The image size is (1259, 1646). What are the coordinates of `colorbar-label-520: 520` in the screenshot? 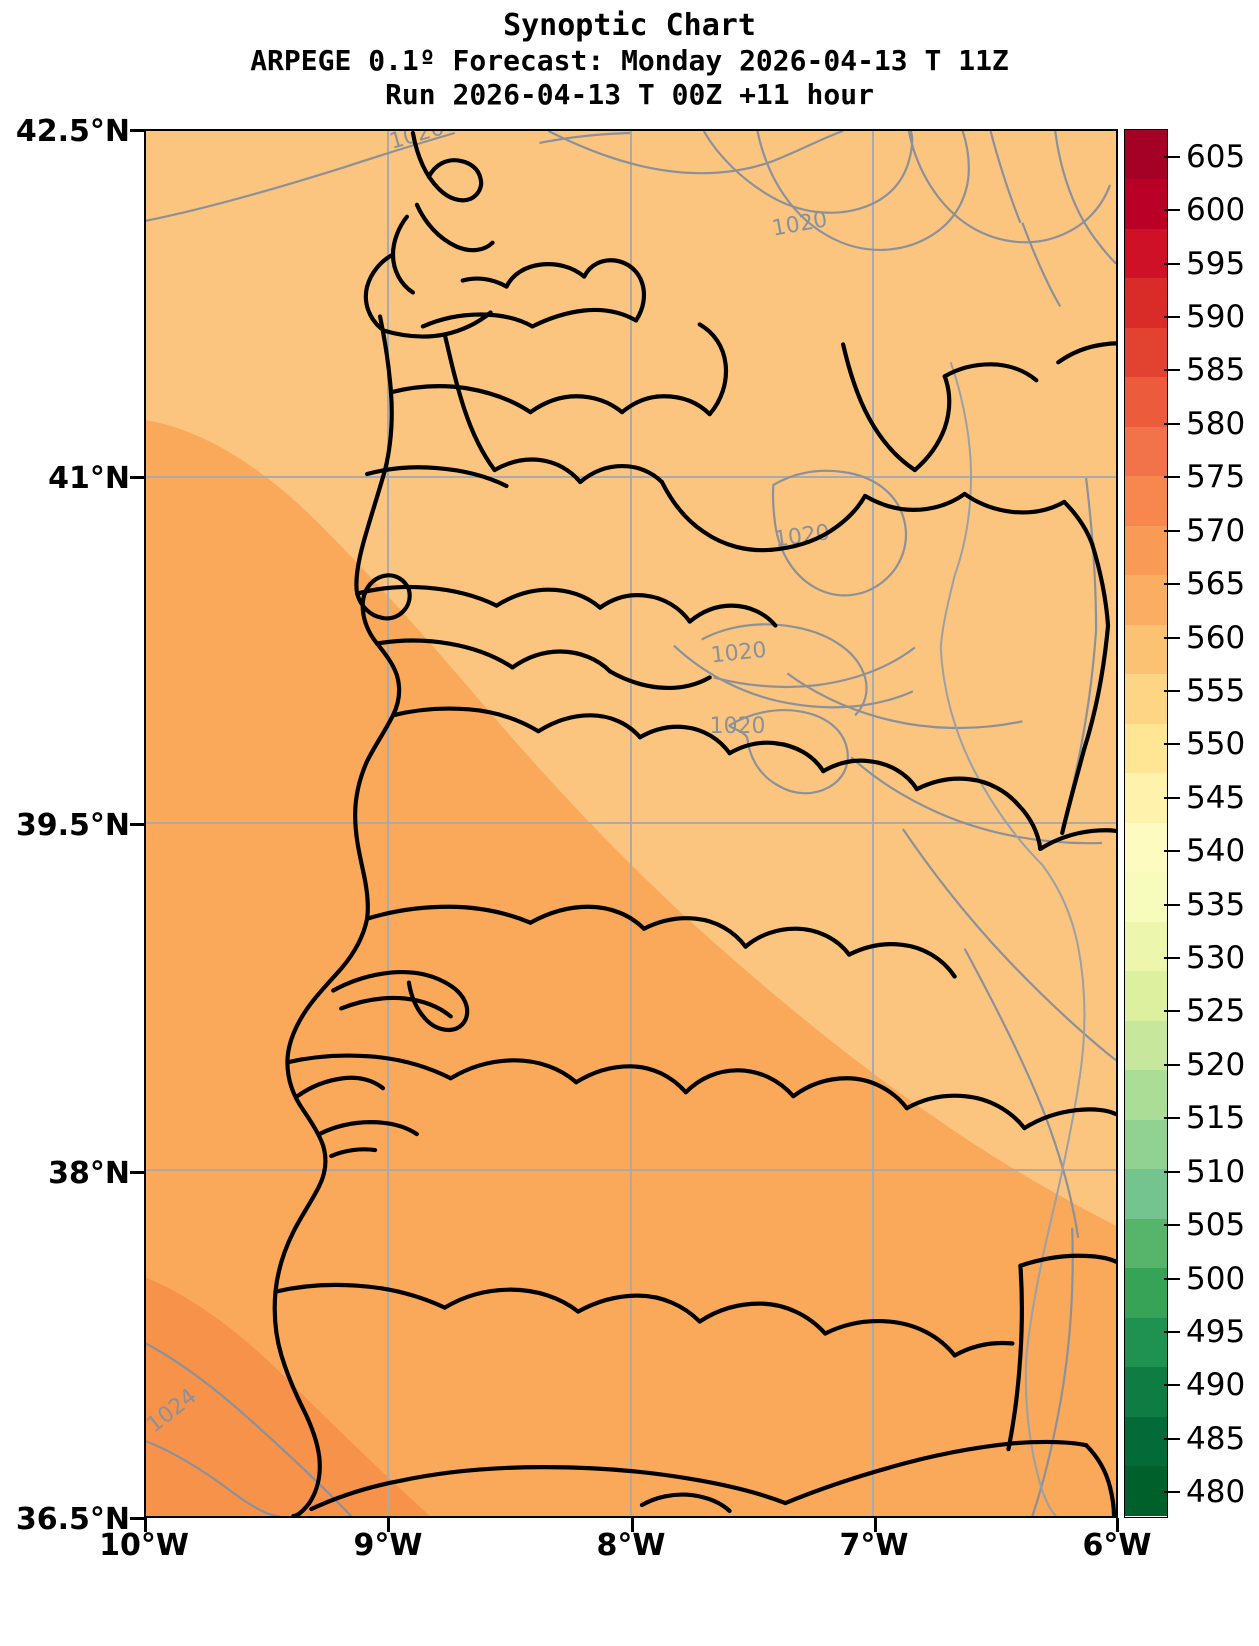 It's located at (1216, 1064).